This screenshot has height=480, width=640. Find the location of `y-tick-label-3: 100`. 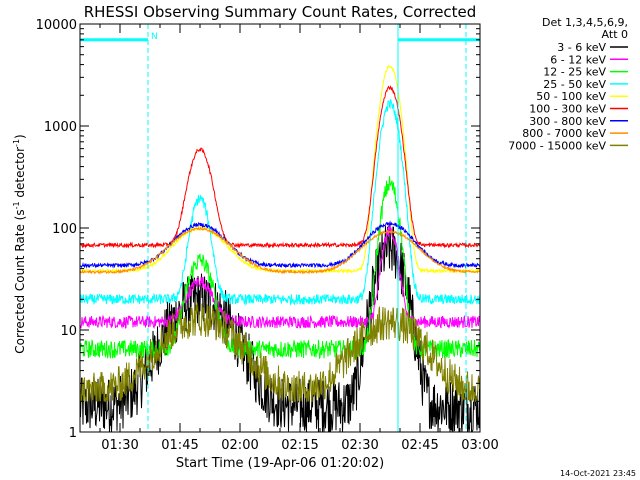

y-tick-label-3: 100 is located at coordinates (64, 229).